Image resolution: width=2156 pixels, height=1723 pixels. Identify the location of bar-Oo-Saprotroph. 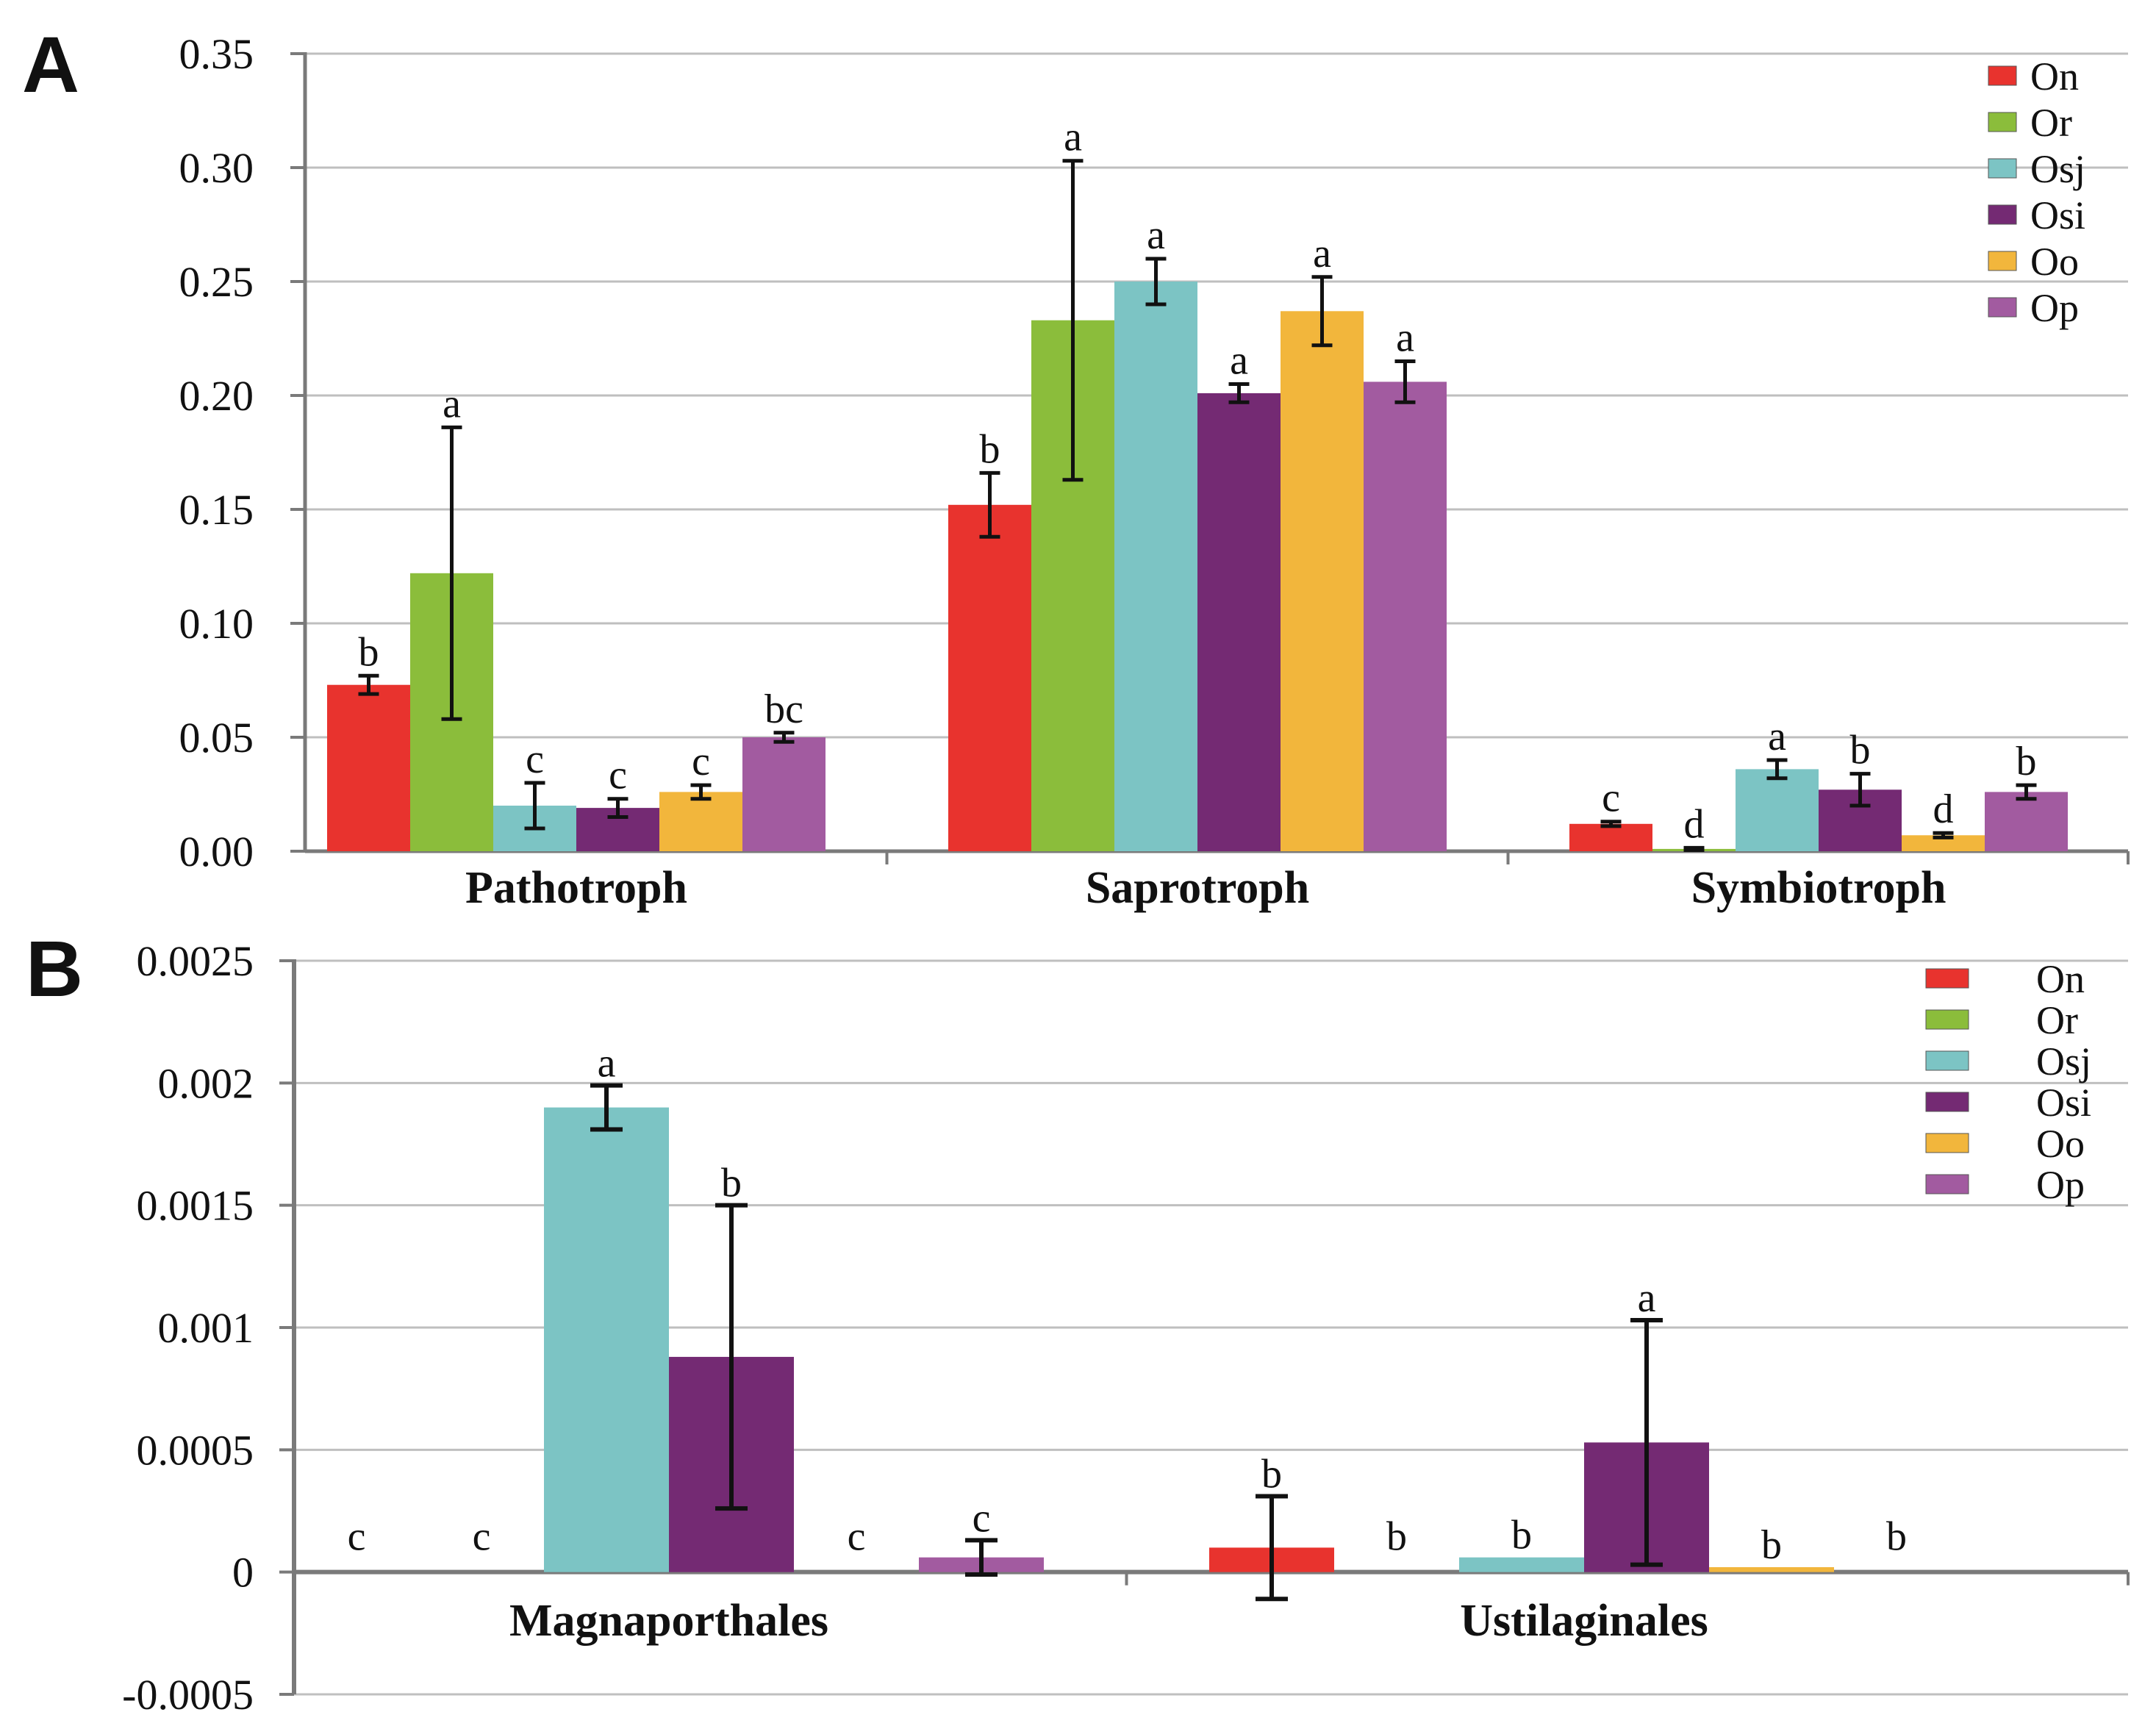
(1323, 581).